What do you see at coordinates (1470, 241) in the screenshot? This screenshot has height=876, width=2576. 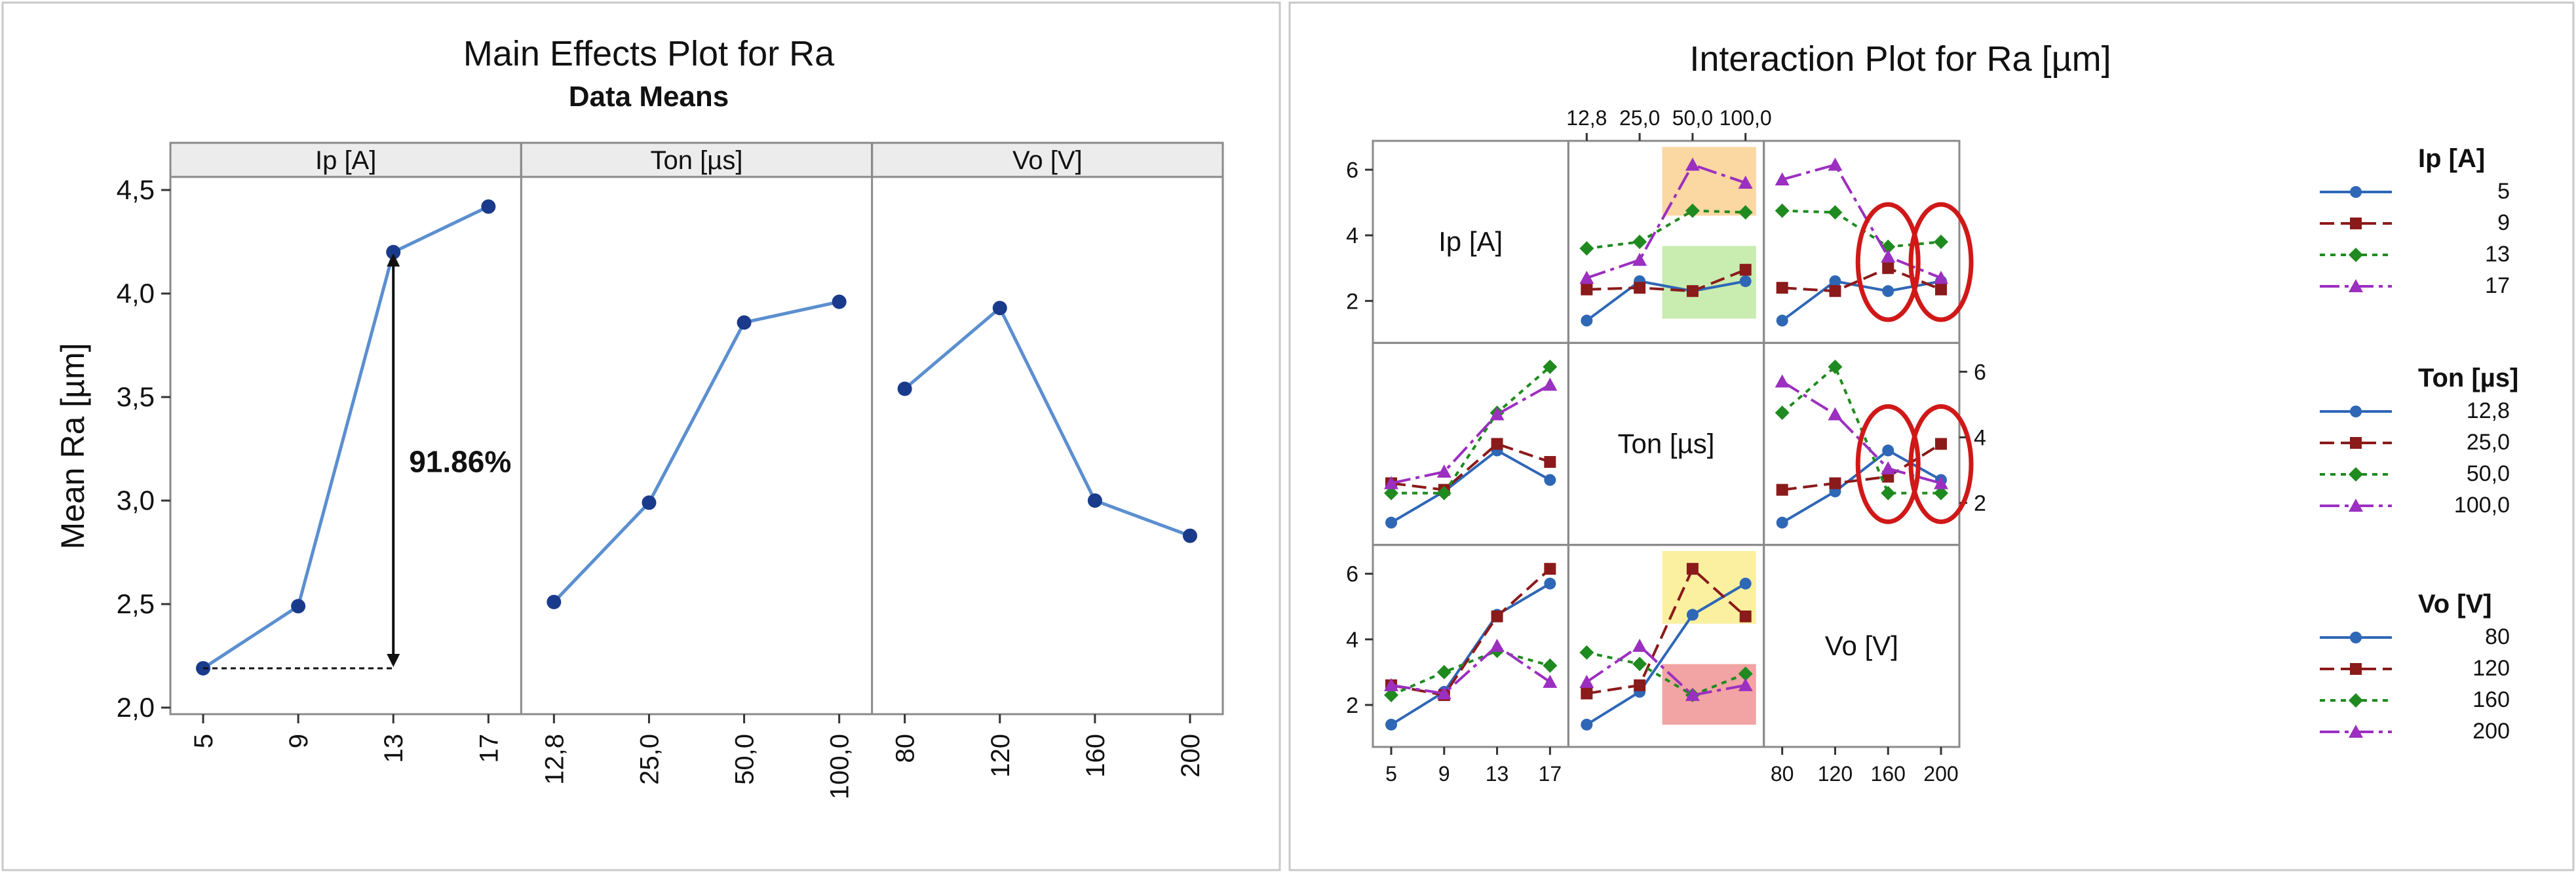 I see `diagonal-label-0: Ip [A]` at bounding box center [1470, 241].